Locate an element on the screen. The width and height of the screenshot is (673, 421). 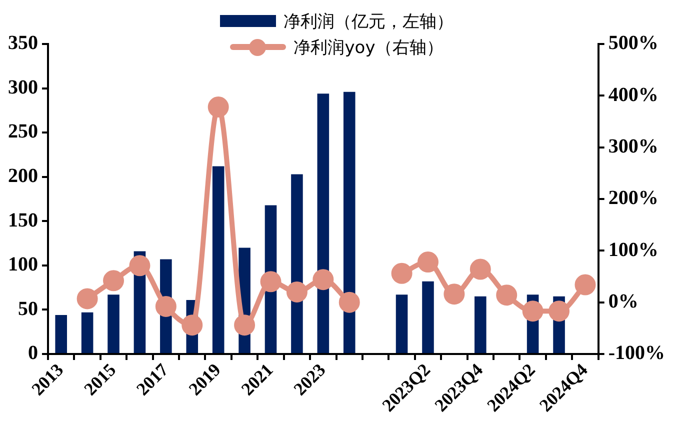
y2-tick-label: 300% is located at coordinates (633, 147).